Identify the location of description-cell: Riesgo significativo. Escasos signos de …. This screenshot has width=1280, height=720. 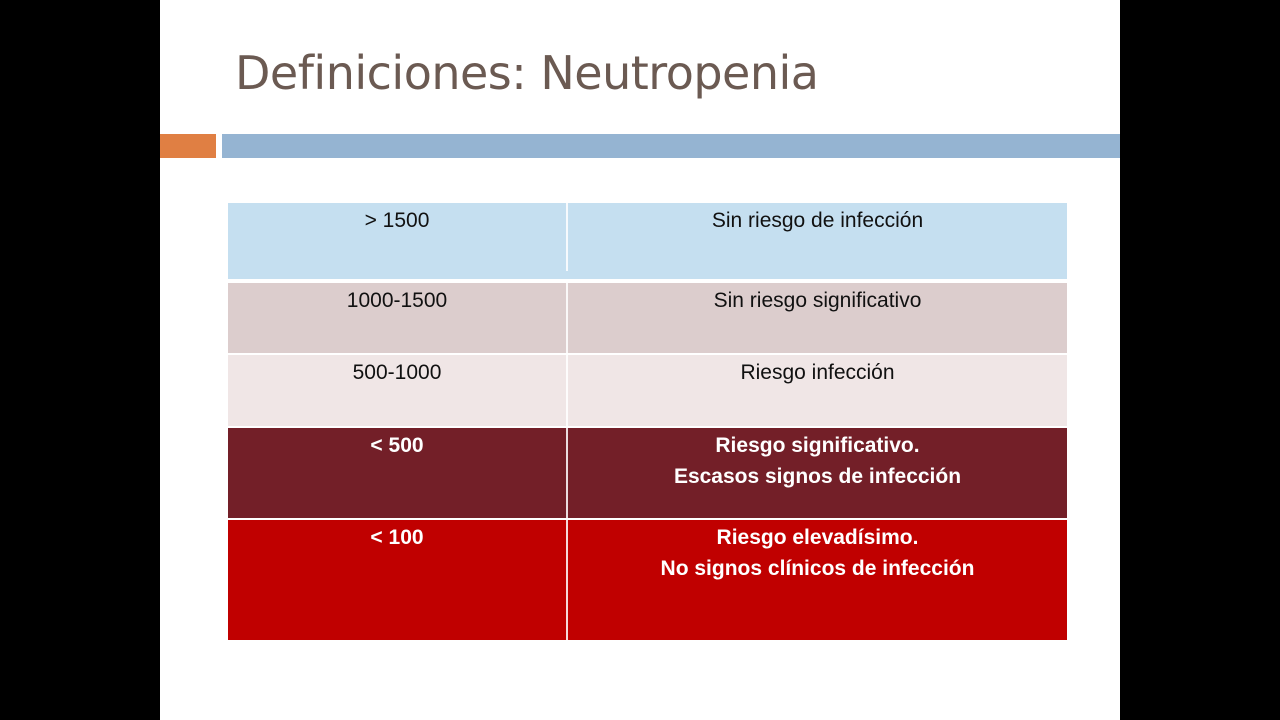
(817, 461).